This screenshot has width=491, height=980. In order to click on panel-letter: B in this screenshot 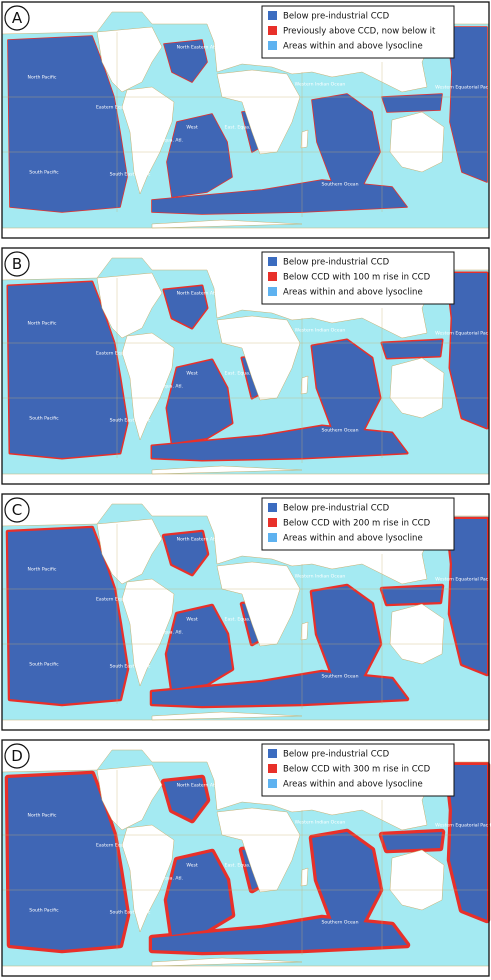, I will do `click(17, 264)`.